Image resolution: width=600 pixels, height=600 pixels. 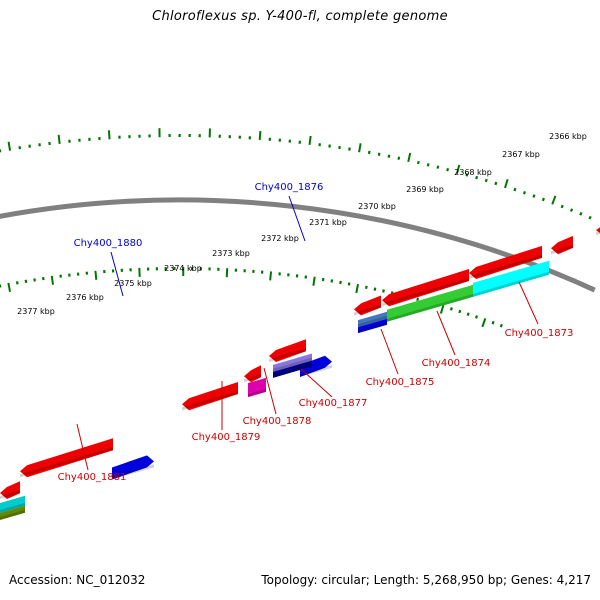 I want to click on gene-feature-chy400-1877-navy, so click(x=292, y=369).